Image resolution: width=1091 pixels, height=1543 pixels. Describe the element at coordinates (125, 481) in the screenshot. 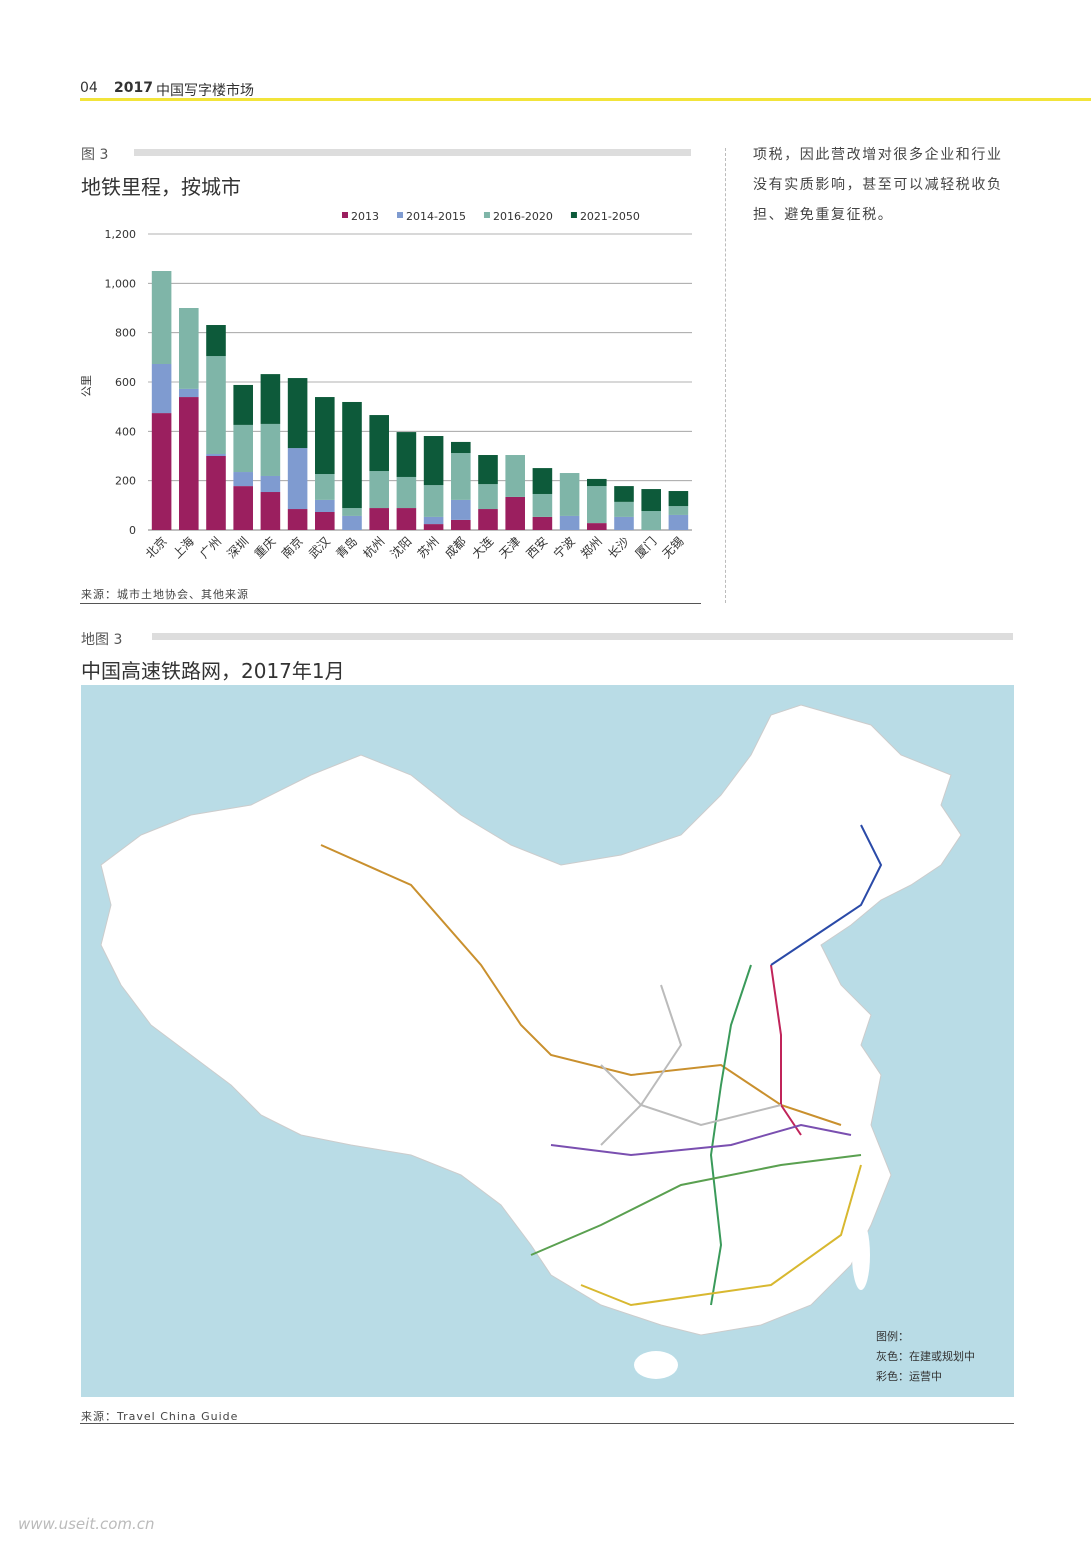

I see `y-tick-label: 200` at that location.